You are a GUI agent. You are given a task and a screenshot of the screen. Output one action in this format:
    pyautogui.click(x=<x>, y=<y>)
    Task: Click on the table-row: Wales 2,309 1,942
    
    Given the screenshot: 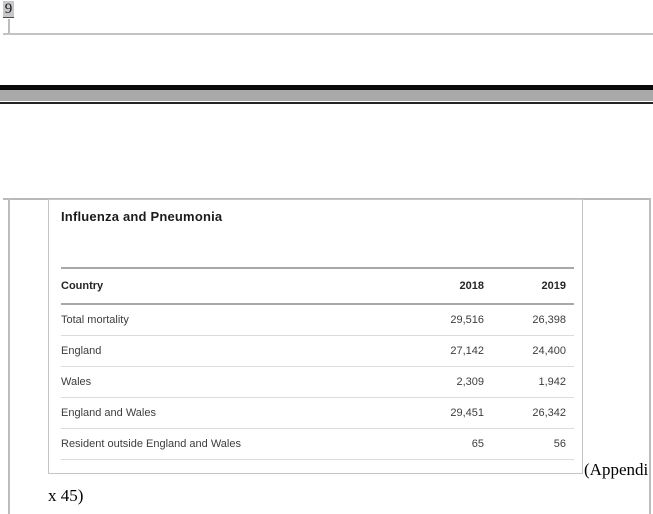 What is the action you would take?
    pyautogui.click(x=317, y=382)
    